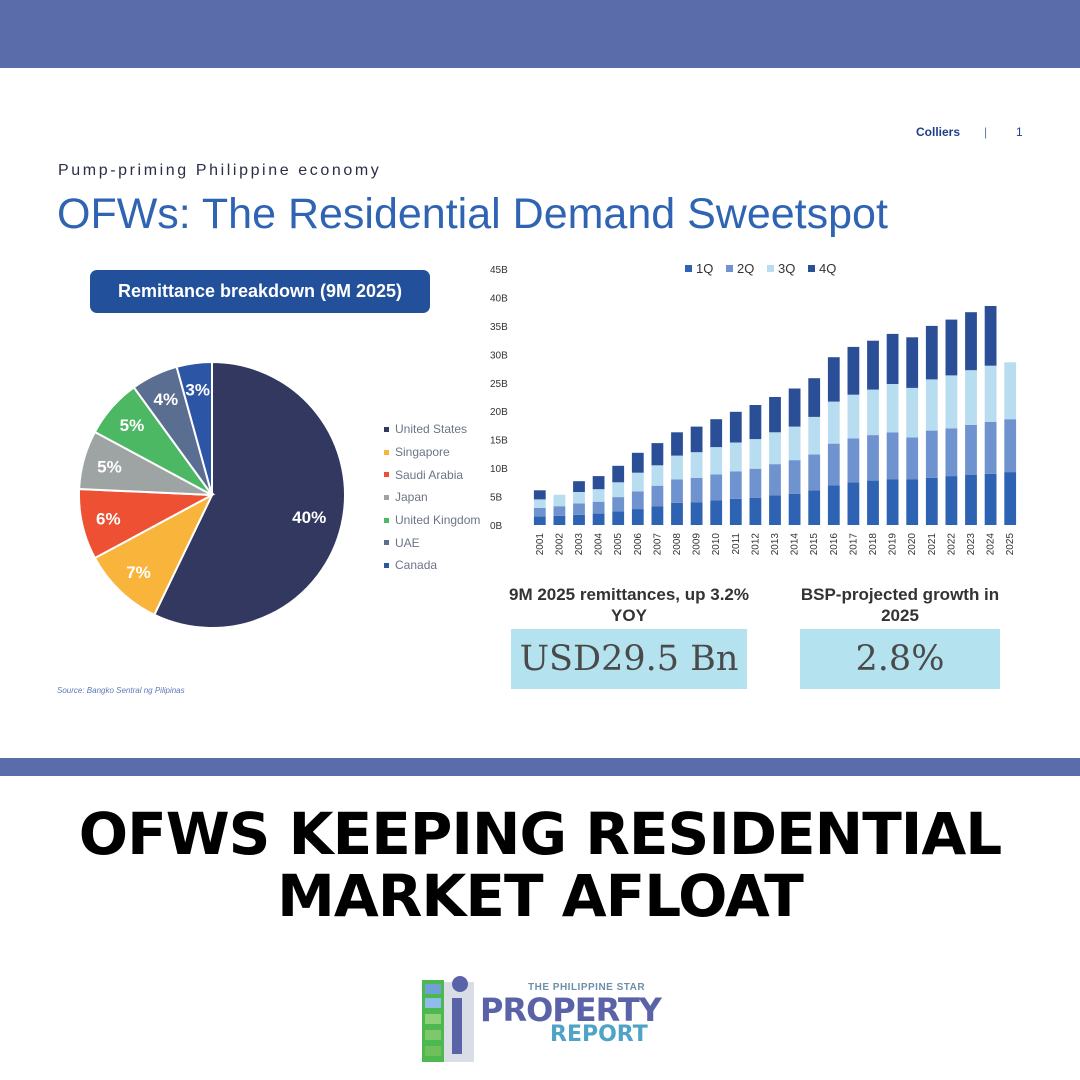 Image resolution: width=1080 pixels, height=1080 pixels. What do you see at coordinates (472, 214) in the screenshot?
I see `page-title: OFWs: The Residential Demand Sweetspot` at bounding box center [472, 214].